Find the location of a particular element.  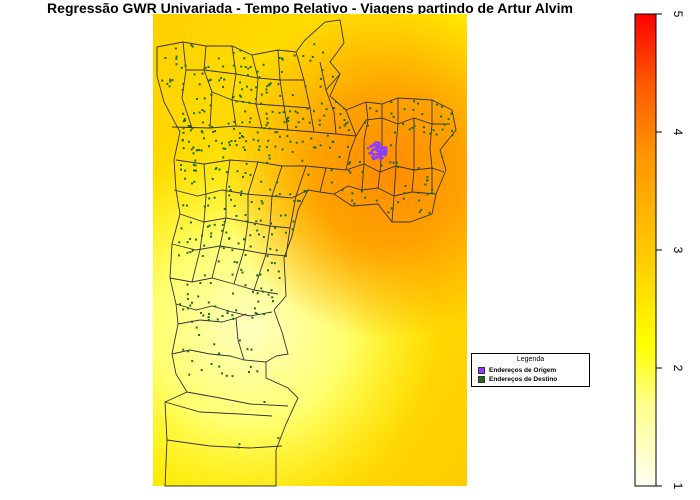

legend-item-origin: Endereços de Origem is located at coordinates (517, 371).